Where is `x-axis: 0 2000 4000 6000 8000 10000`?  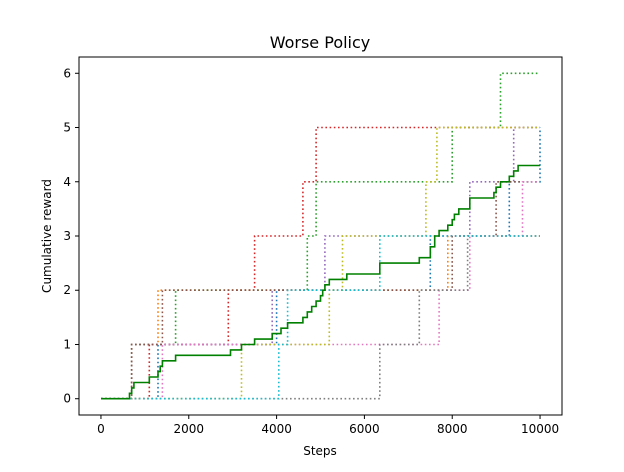 x-axis: 0 2000 4000 6000 8000 10000 is located at coordinates (328, 425).